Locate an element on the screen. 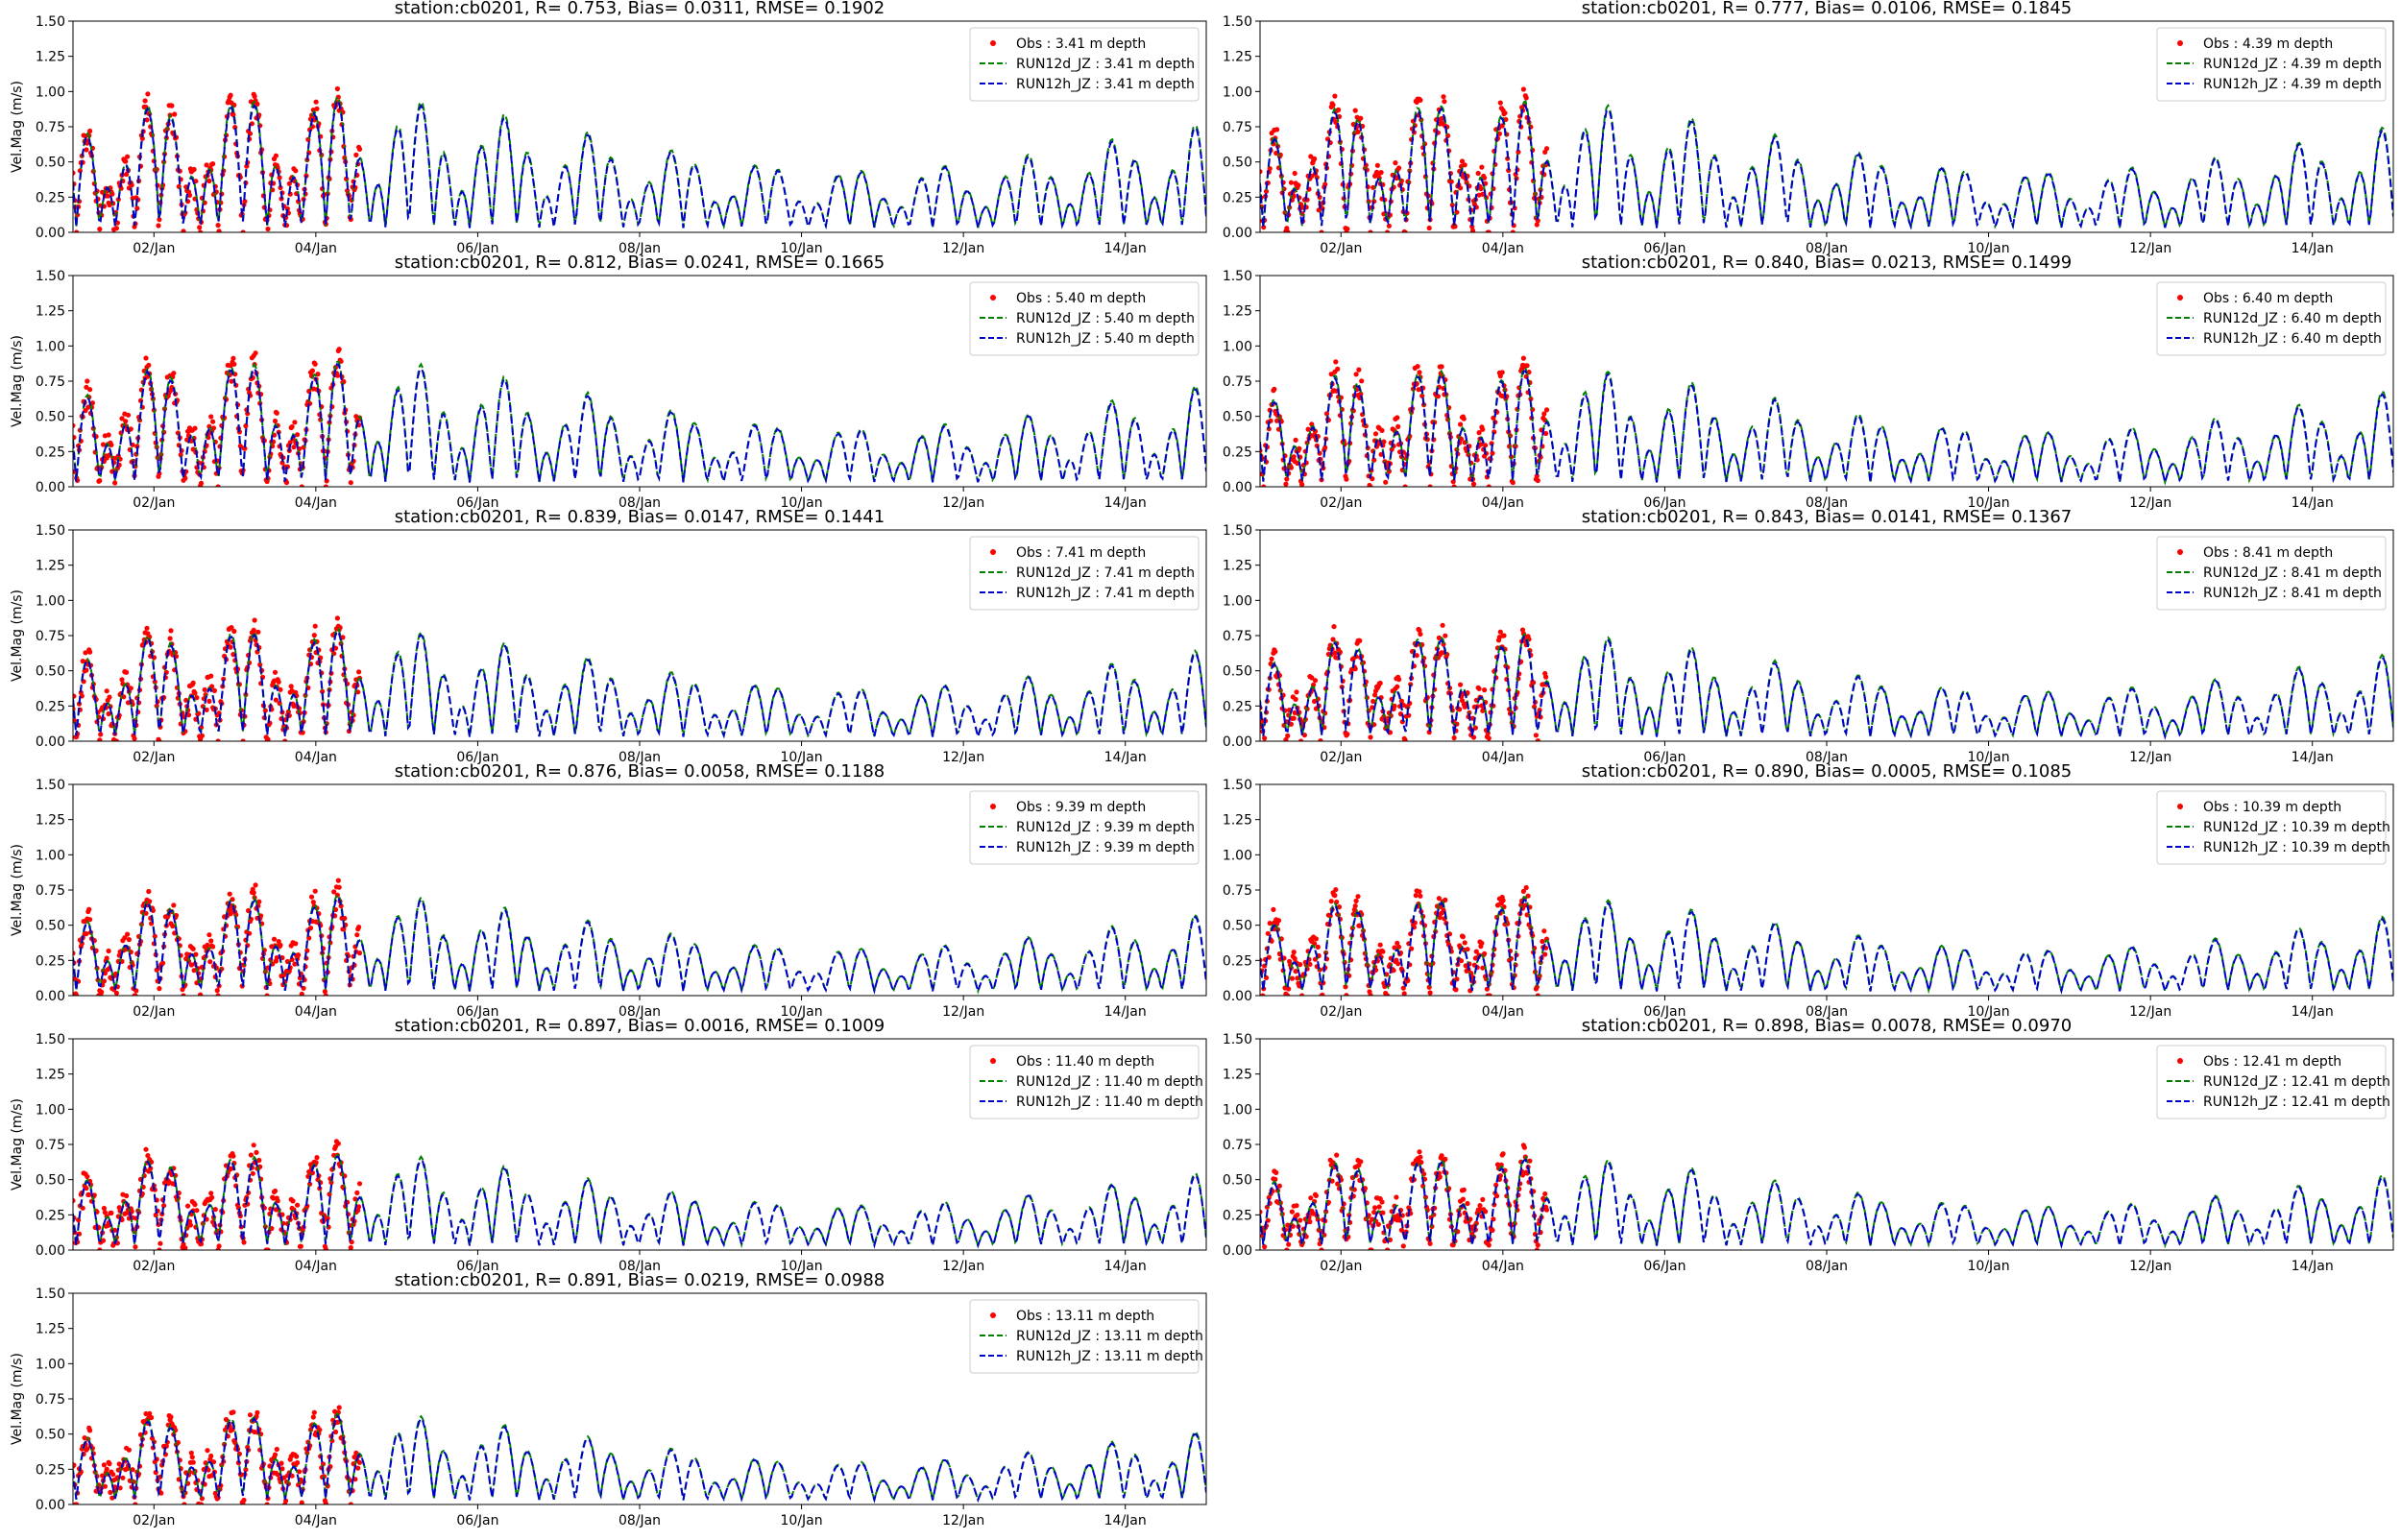  y-tick-label: 0.00 is located at coordinates (1237, 742).